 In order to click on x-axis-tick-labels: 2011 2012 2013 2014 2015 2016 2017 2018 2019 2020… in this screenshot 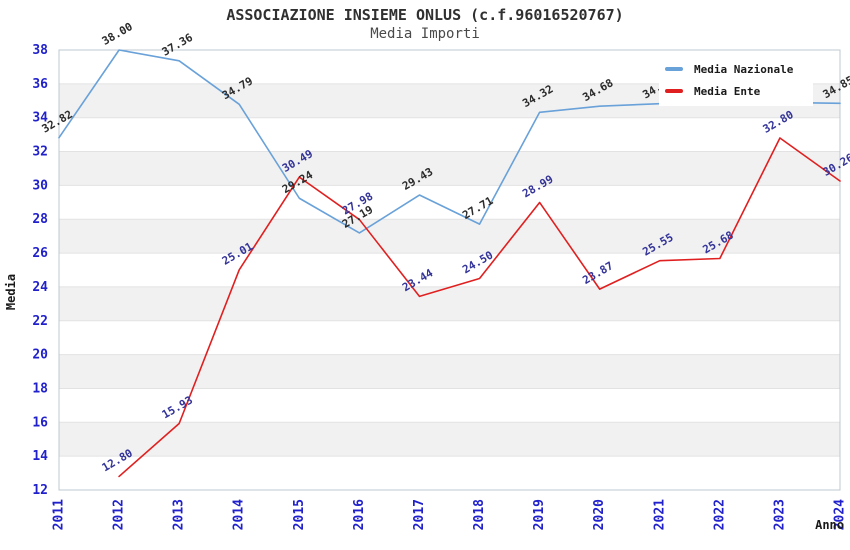, I will do `click(450, 514)`.